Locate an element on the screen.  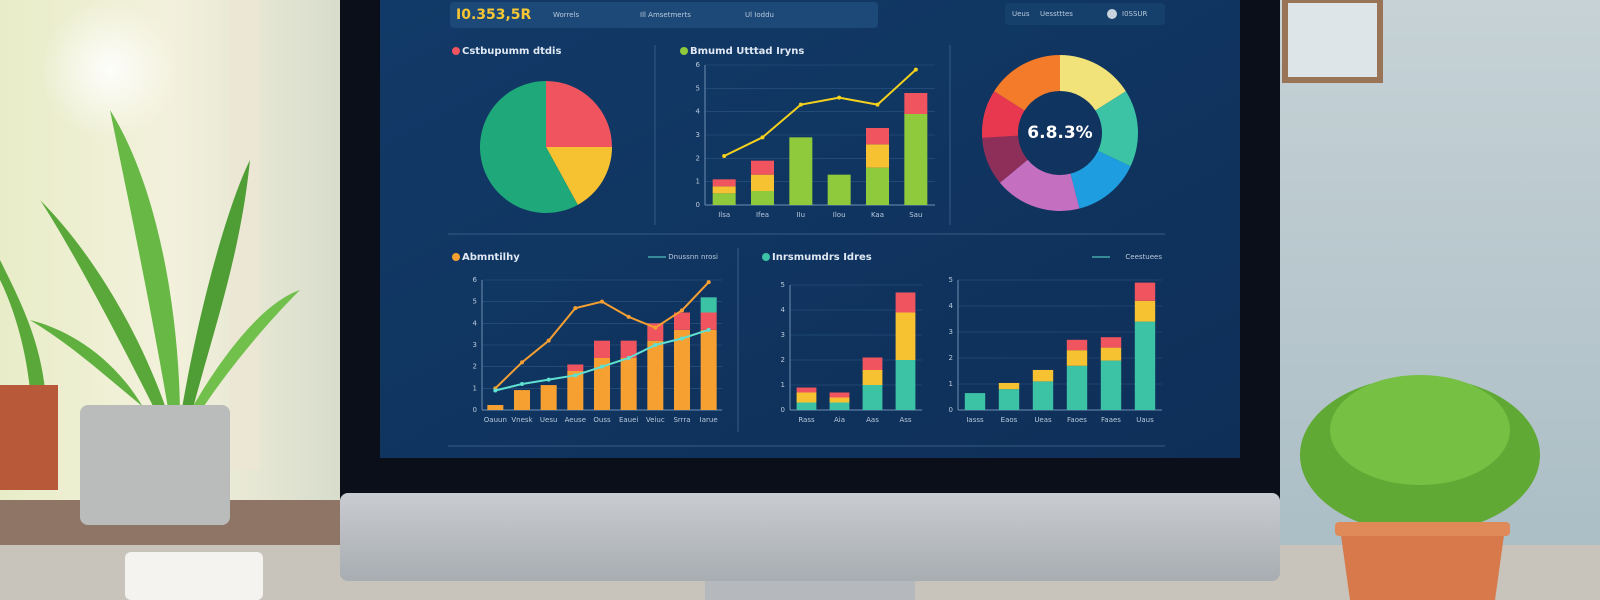
nav-item: Ul Ioddu is located at coordinates (759, 15).